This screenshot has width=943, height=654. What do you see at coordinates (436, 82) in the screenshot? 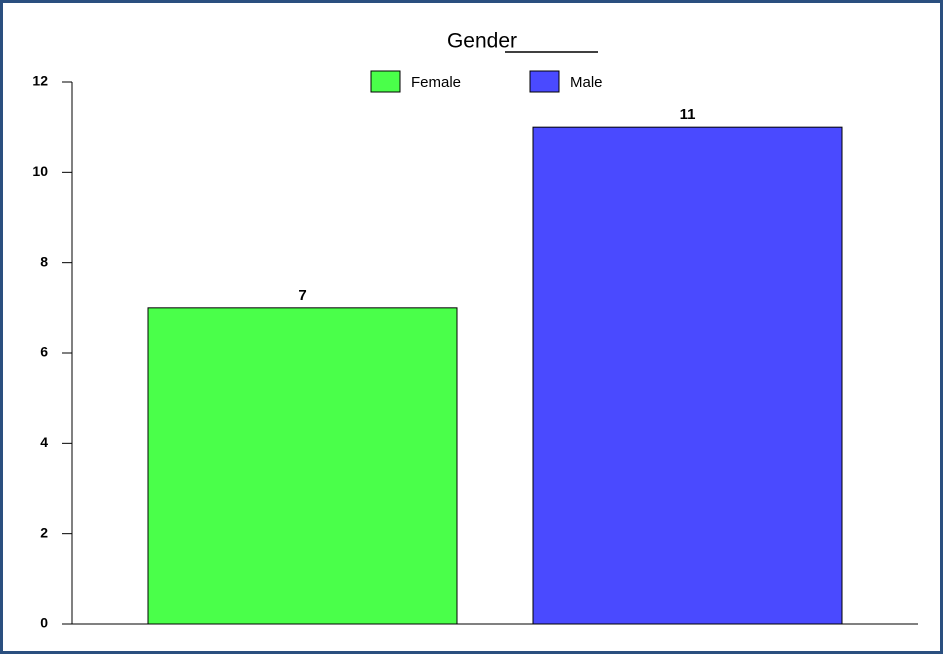
I see `legend-label: Female` at bounding box center [436, 82].